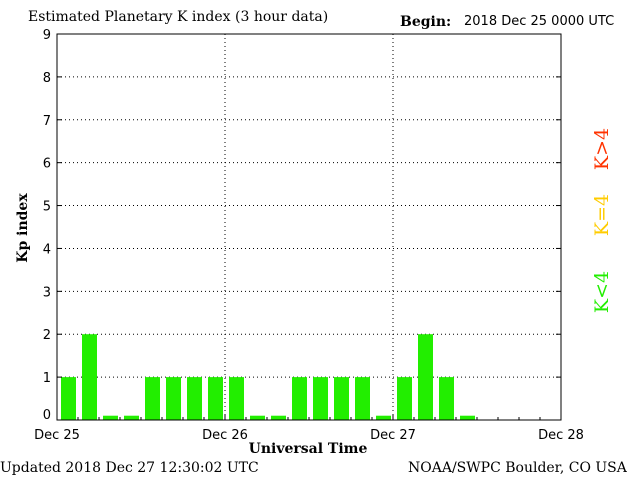  Describe the element at coordinates (517, 468) in the screenshot. I see `credit-text: NOAA/SWPC Boulder, CO USA` at that location.